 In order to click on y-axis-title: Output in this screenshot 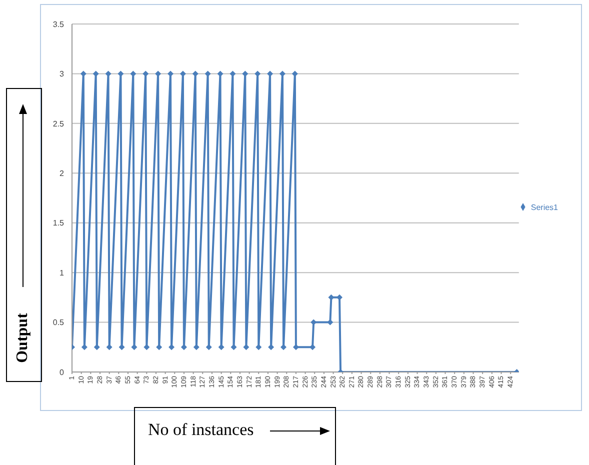, I will do `click(23, 338)`.